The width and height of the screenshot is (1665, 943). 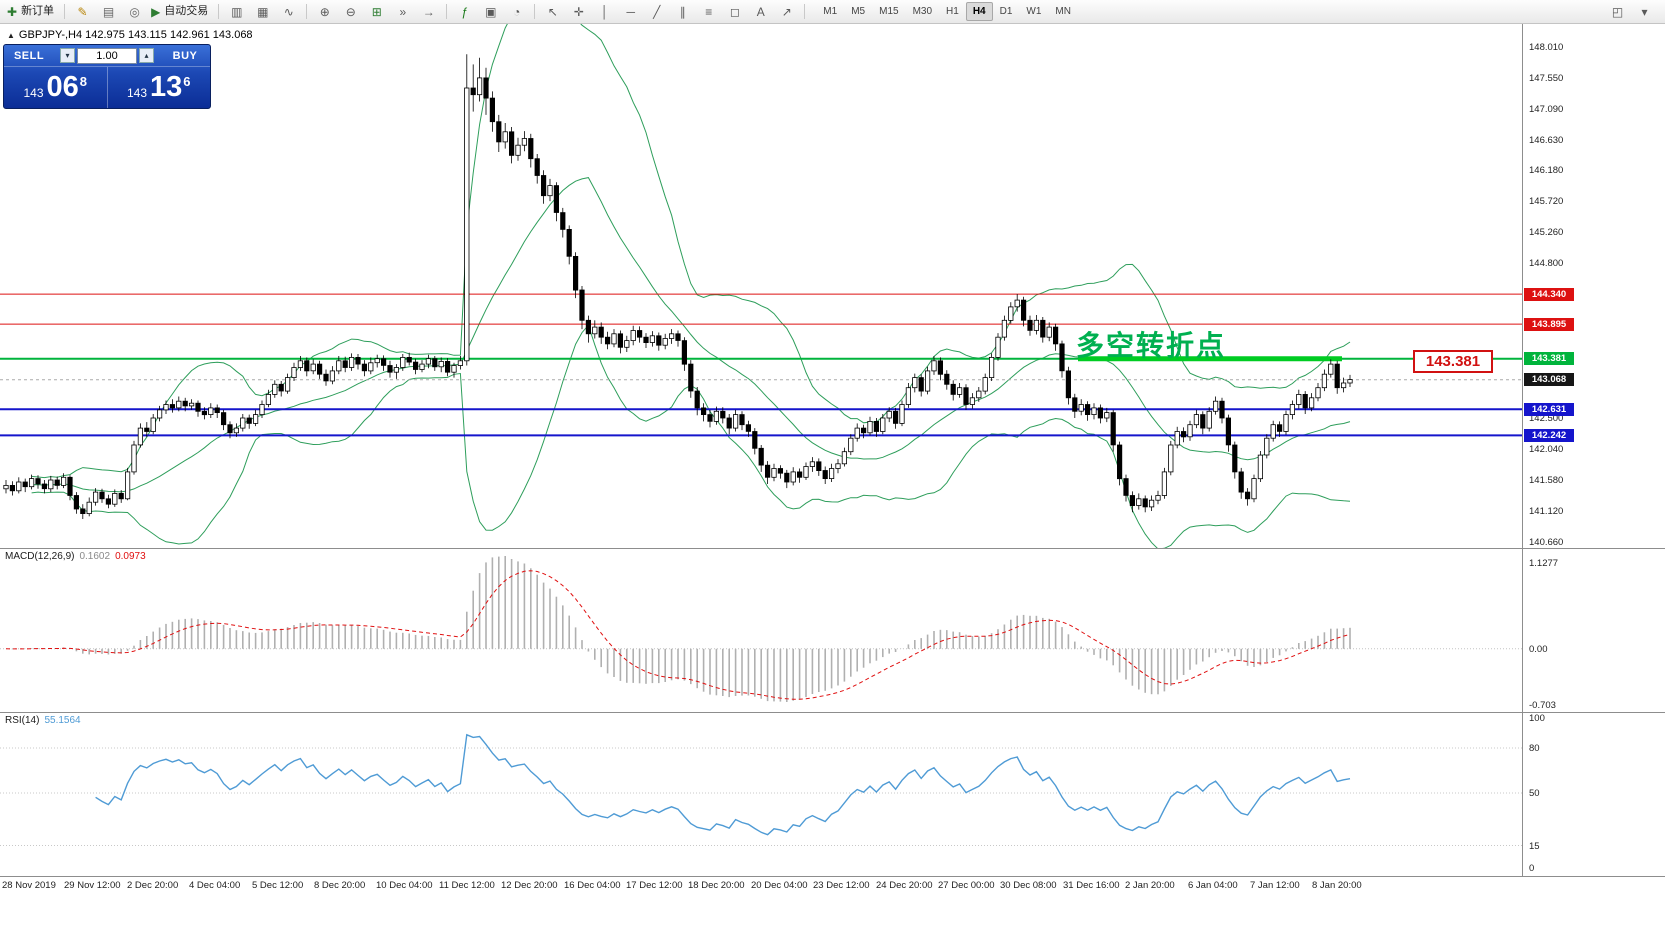 I want to click on chart-candles-button: ▦, so click(x=262, y=11).